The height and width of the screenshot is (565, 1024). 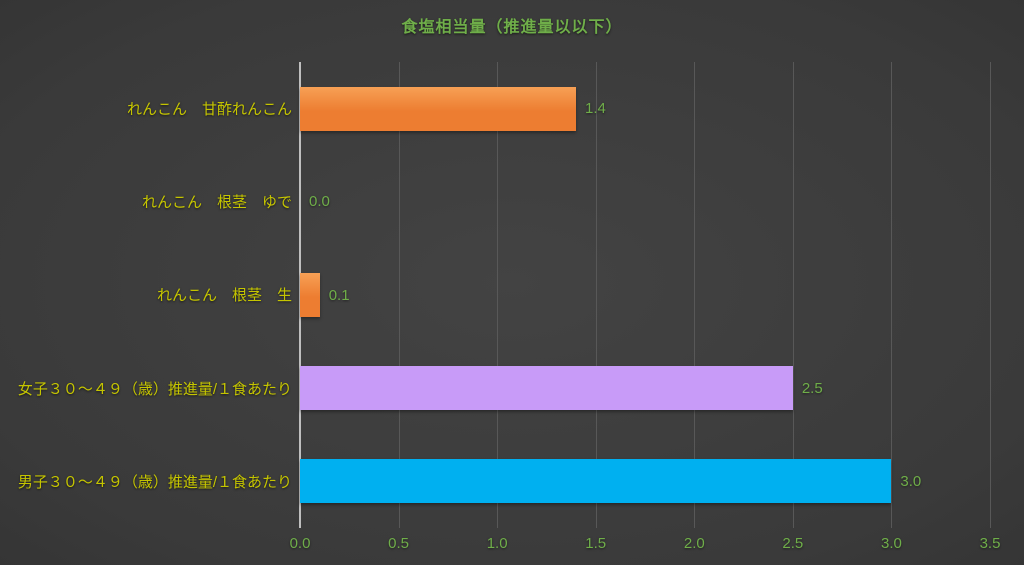 I want to click on x-tick-label: 3.5, so click(x=990, y=543).